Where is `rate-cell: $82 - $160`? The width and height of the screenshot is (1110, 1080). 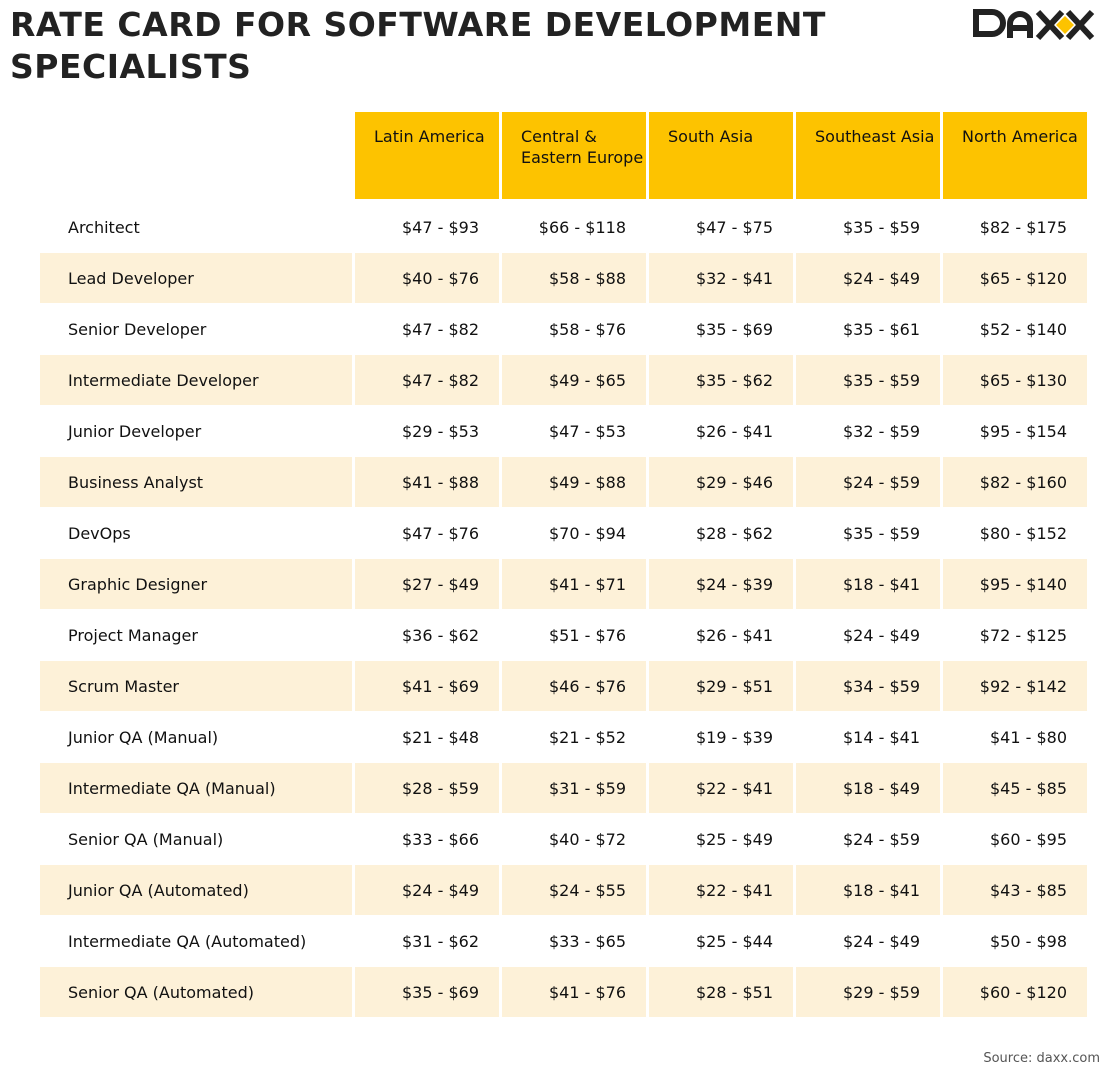 rate-cell: $82 - $160 is located at coordinates (1015, 481).